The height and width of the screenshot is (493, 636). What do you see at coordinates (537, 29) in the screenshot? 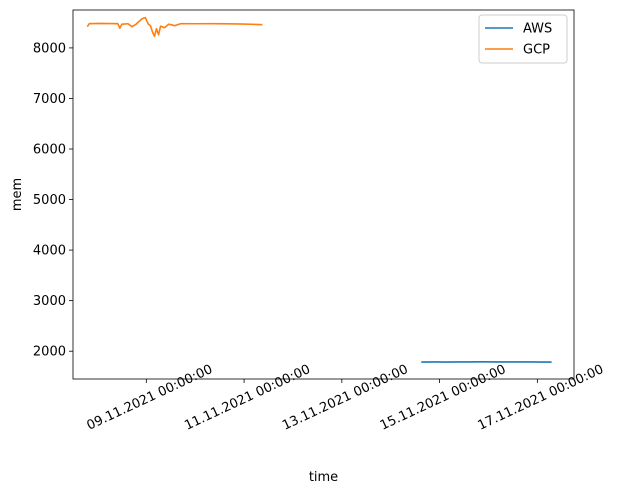
I see `legend-label-aws: AWS` at bounding box center [537, 29].